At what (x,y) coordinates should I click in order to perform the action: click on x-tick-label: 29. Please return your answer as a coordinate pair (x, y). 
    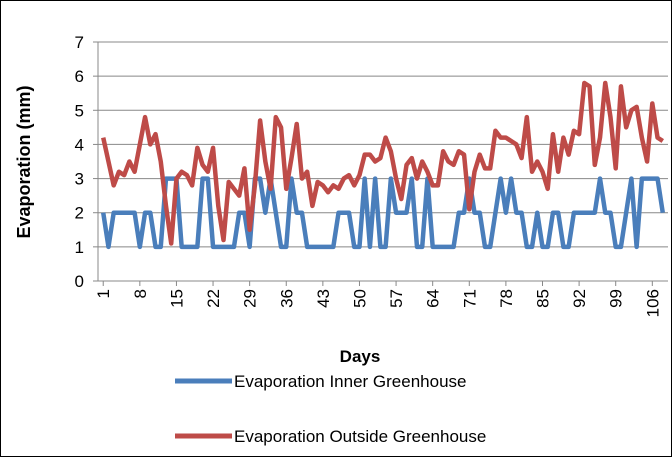
    Looking at the image, I should click on (250, 298).